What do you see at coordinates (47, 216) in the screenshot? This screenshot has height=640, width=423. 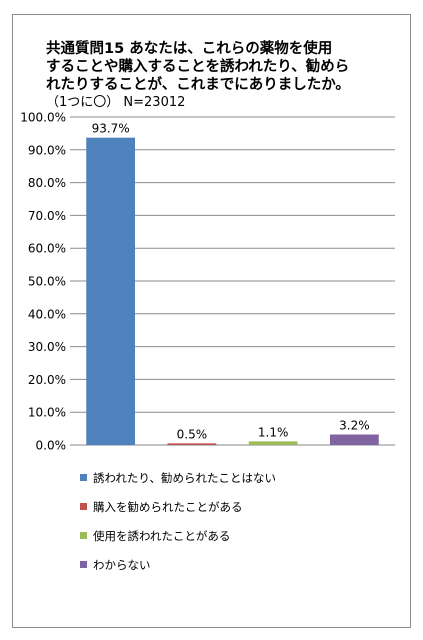 I see `y-tick-label: 70.0%` at bounding box center [47, 216].